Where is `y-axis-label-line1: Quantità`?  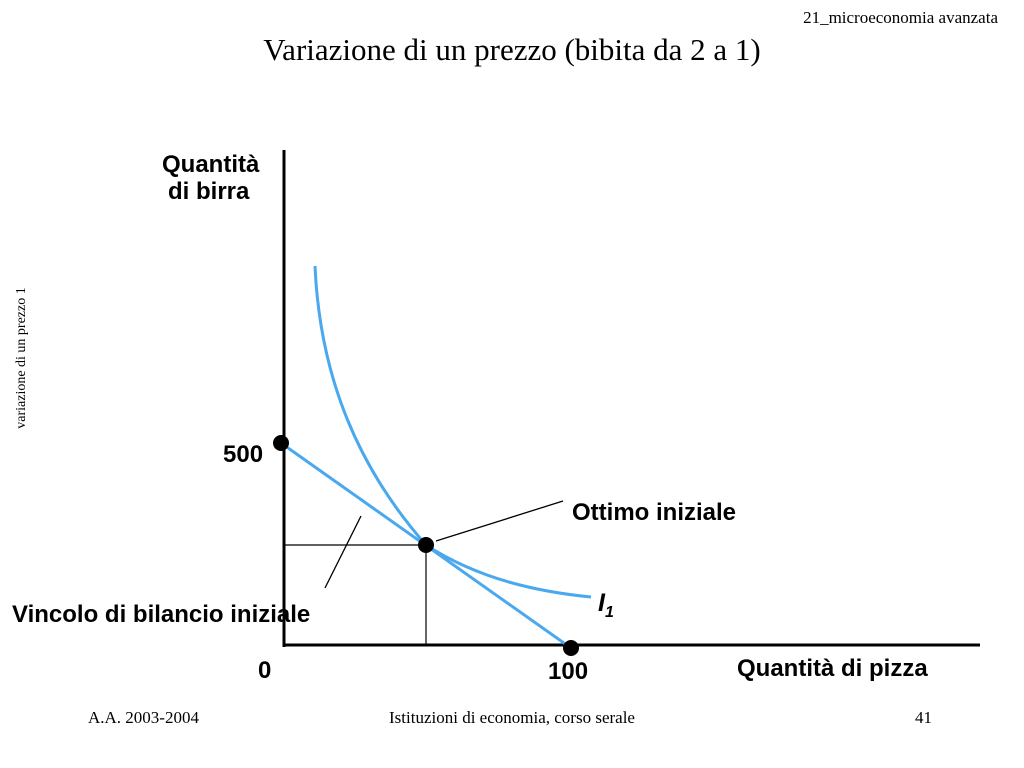
y-axis-label-line1: Quantità is located at coordinates (211, 164).